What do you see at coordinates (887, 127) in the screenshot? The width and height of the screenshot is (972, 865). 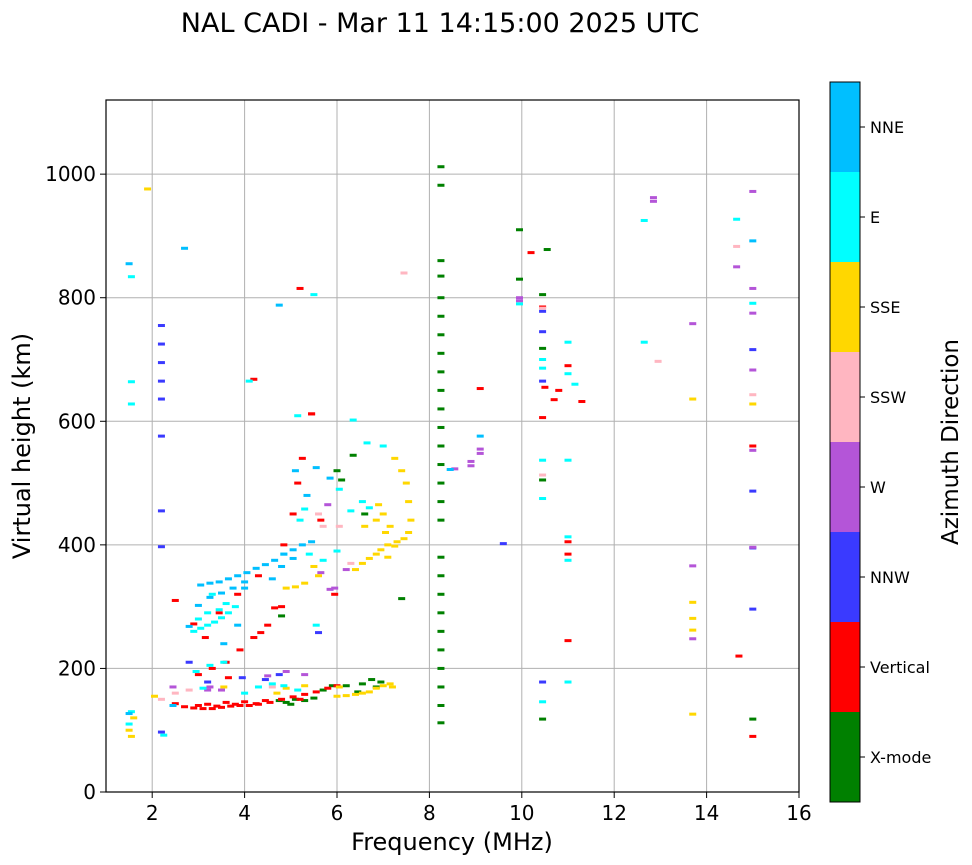 I see `colorbar-tick-label: NNE` at bounding box center [887, 127].